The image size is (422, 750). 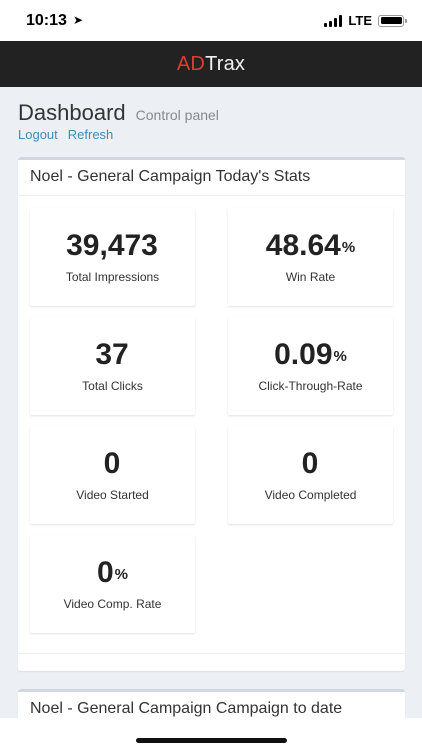 I want to click on stat-value: 39,473, so click(x=112, y=245).